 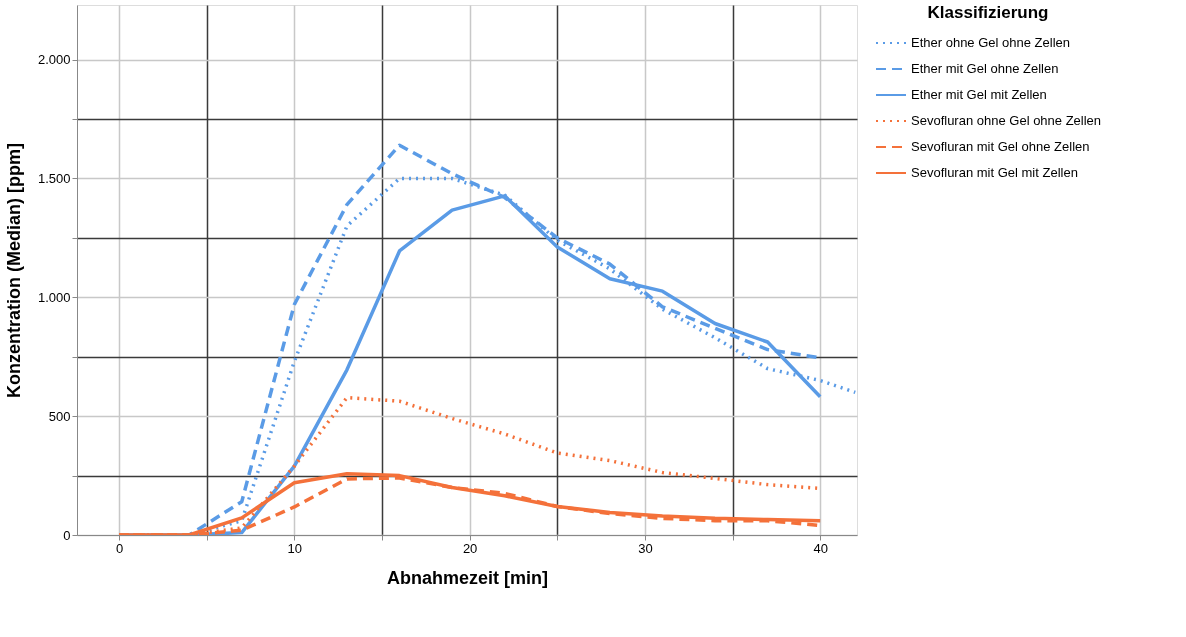 I want to click on legend-label: Ether mit Gel ohne Zellen, so click(x=985, y=68).